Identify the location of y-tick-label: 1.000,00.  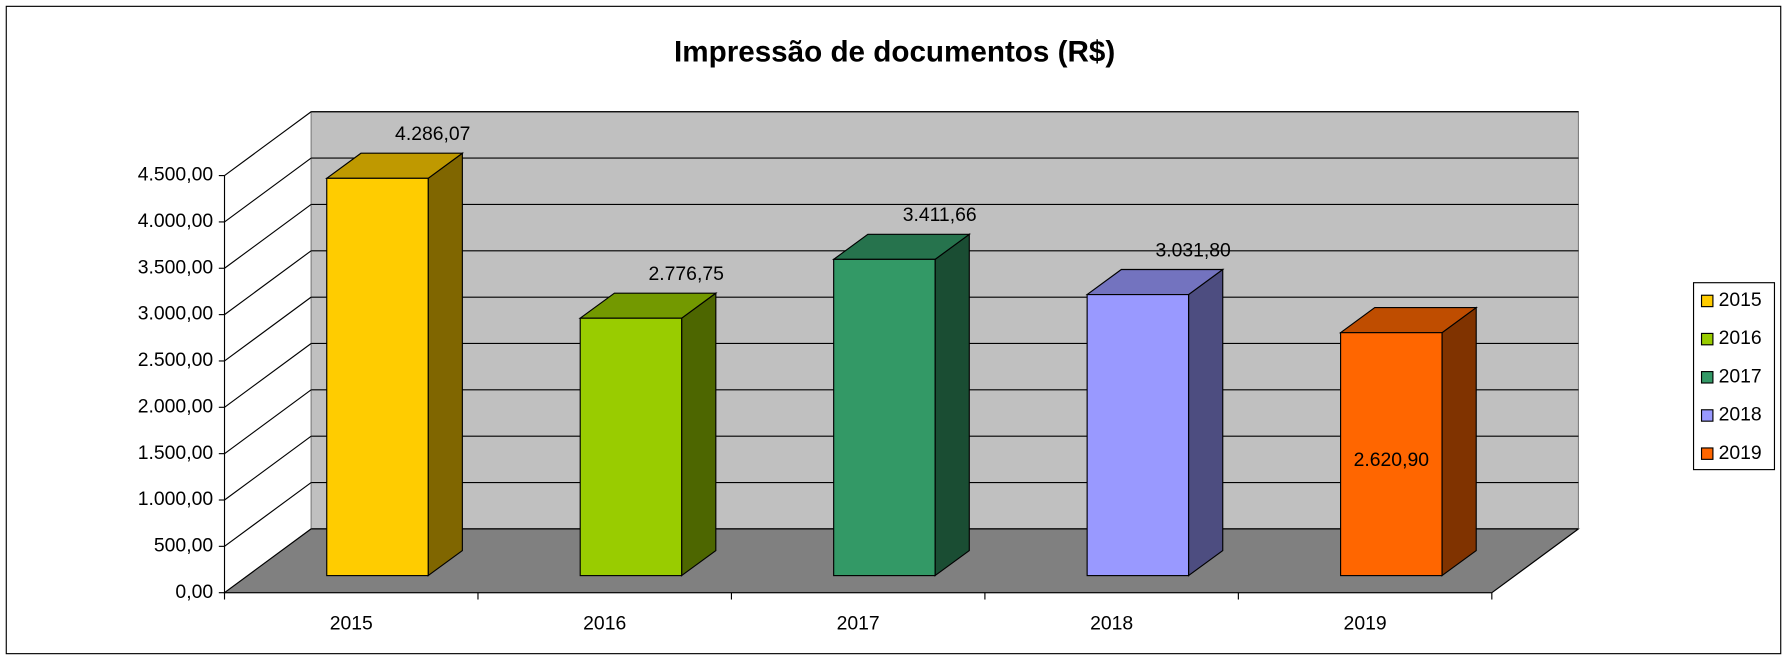
(176, 499).